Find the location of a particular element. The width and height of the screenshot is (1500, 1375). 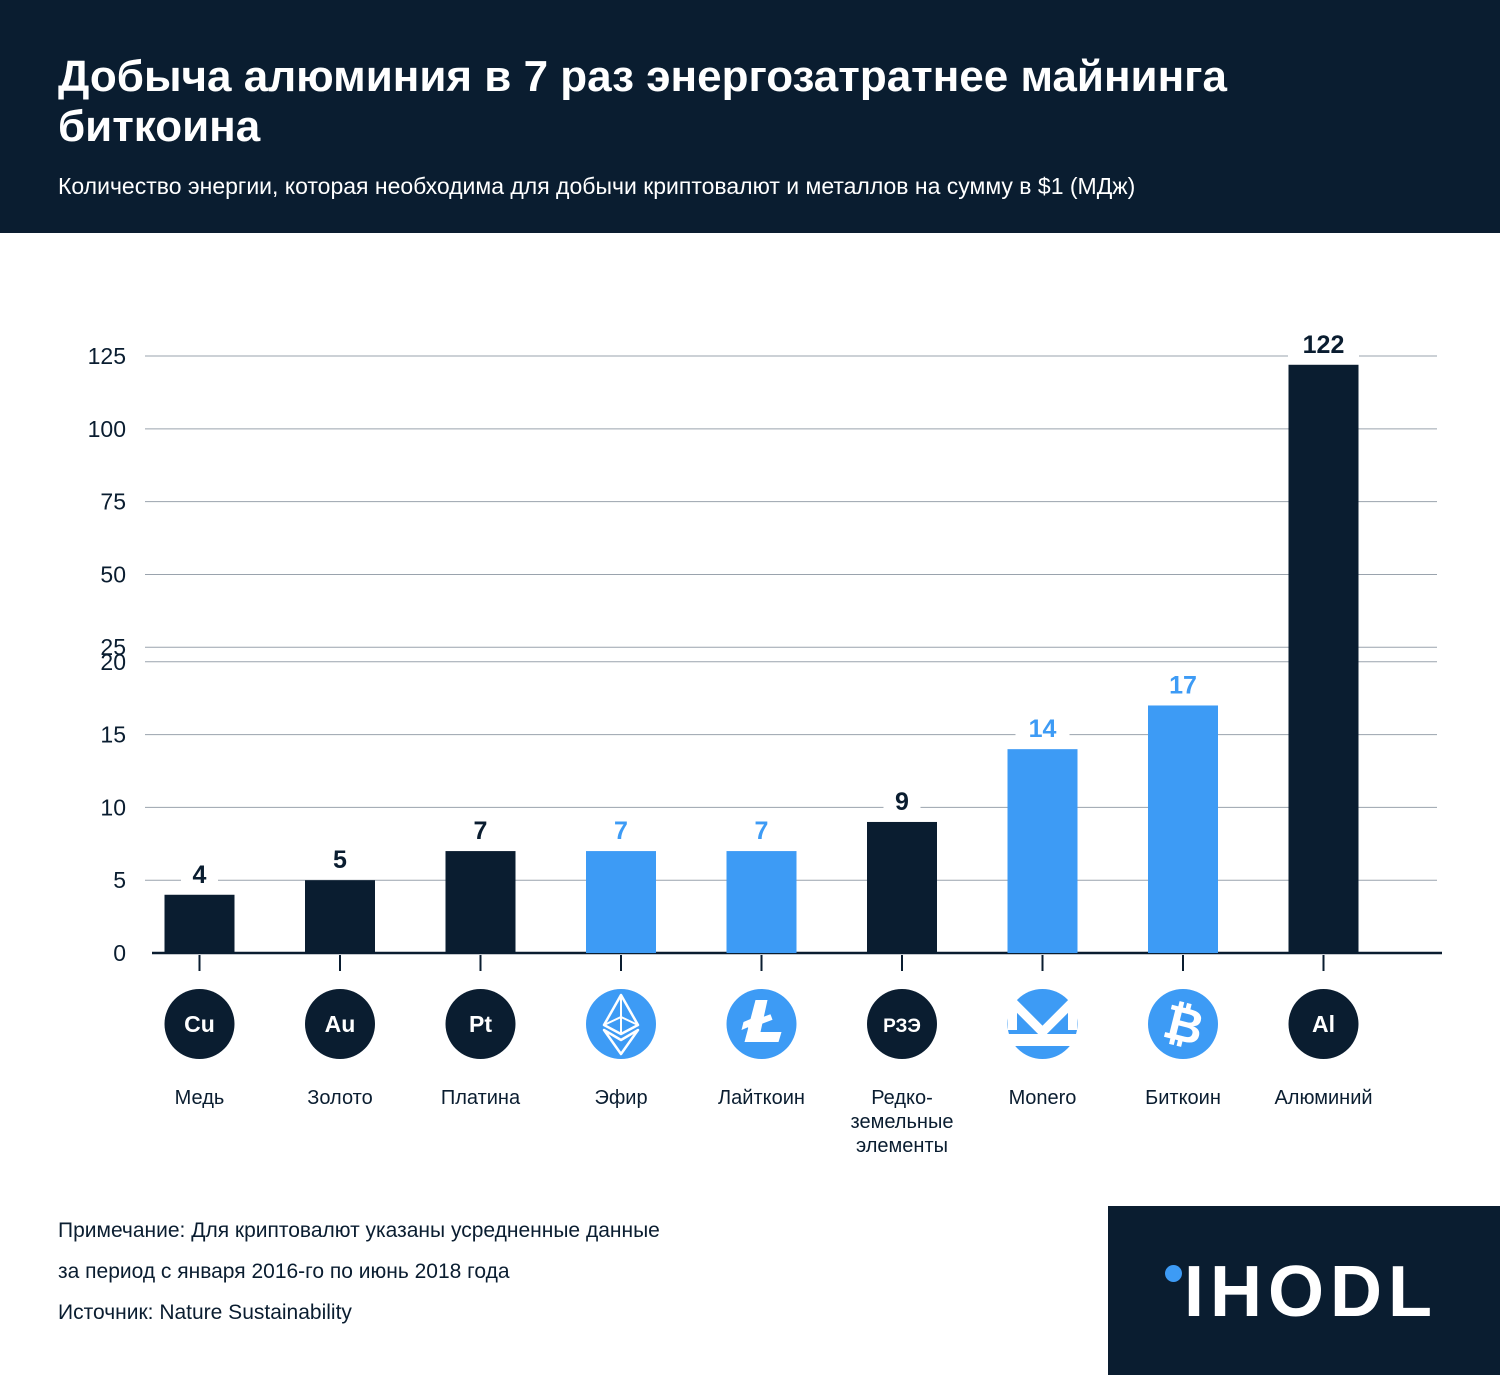

element-symbol: Cu is located at coordinates (199, 1024).